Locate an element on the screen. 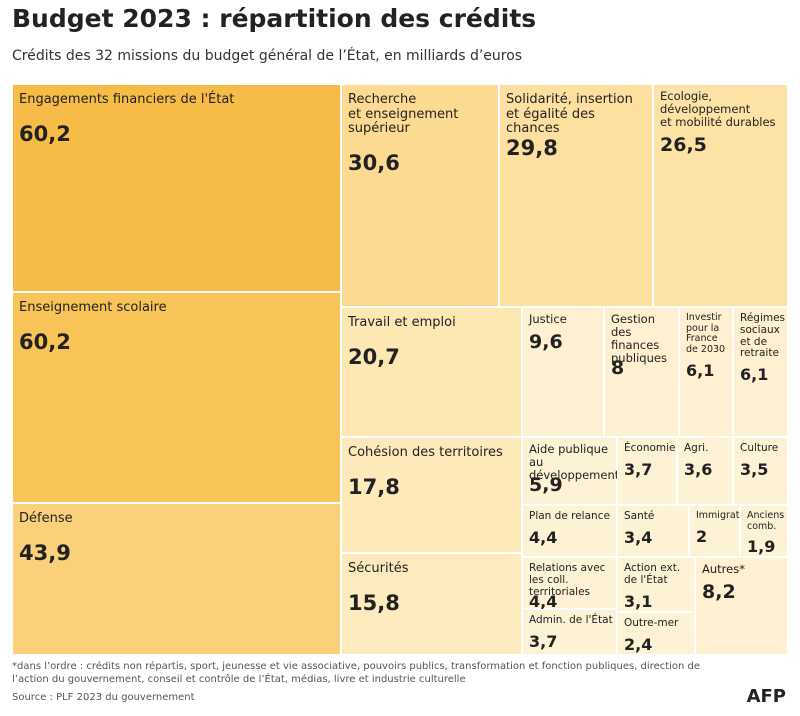 This screenshot has width=800, height=716. tile: Action ext. de l'État 3,1 is located at coordinates (656, 584).